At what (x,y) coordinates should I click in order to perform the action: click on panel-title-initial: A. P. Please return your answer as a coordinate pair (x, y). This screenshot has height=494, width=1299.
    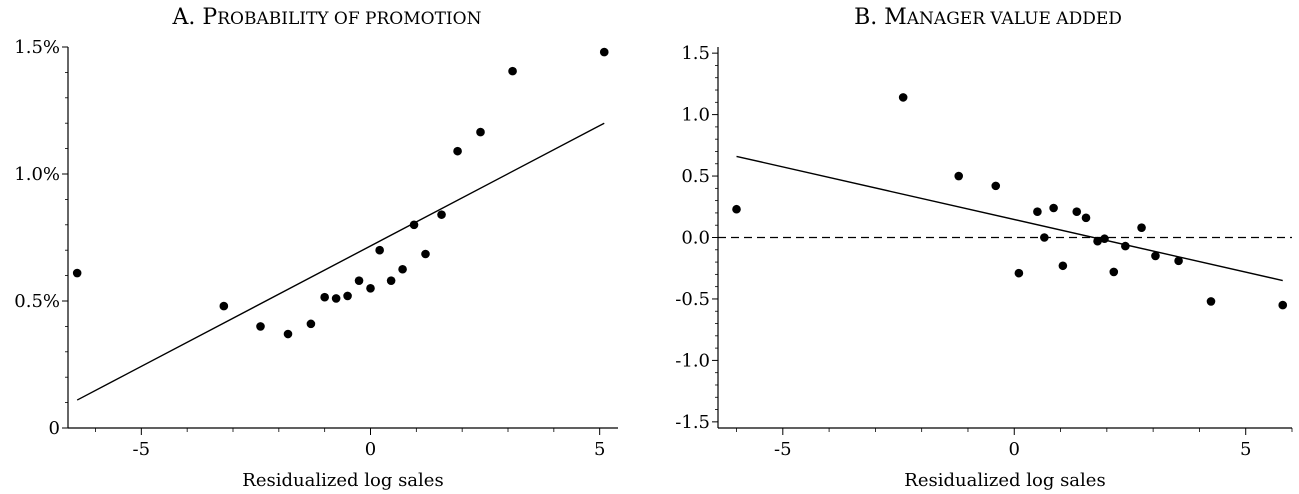
    Looking at the image, I should click on (195, 17).